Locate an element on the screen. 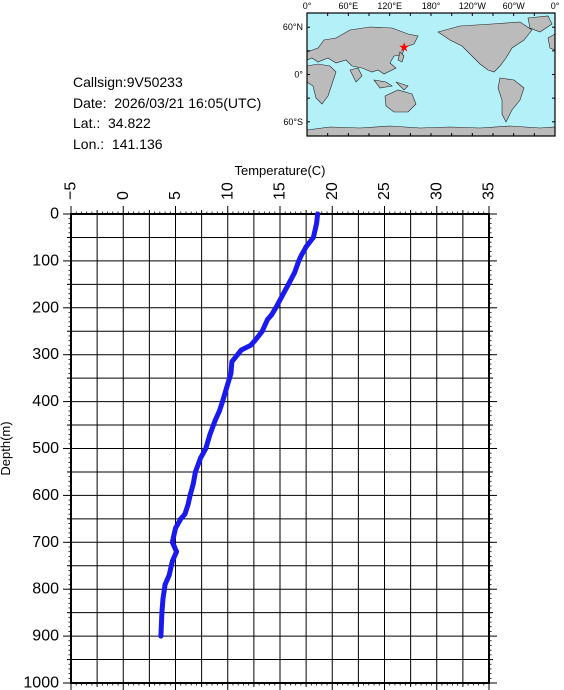 This screenshot has width=564, height=690. indonesia-islands is located at coordinates (391, 85).